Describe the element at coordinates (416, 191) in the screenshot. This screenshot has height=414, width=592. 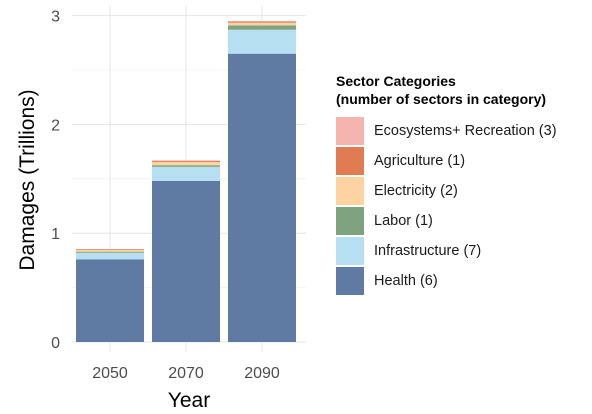
I see `legend-label: Electricity (2)` at that location.